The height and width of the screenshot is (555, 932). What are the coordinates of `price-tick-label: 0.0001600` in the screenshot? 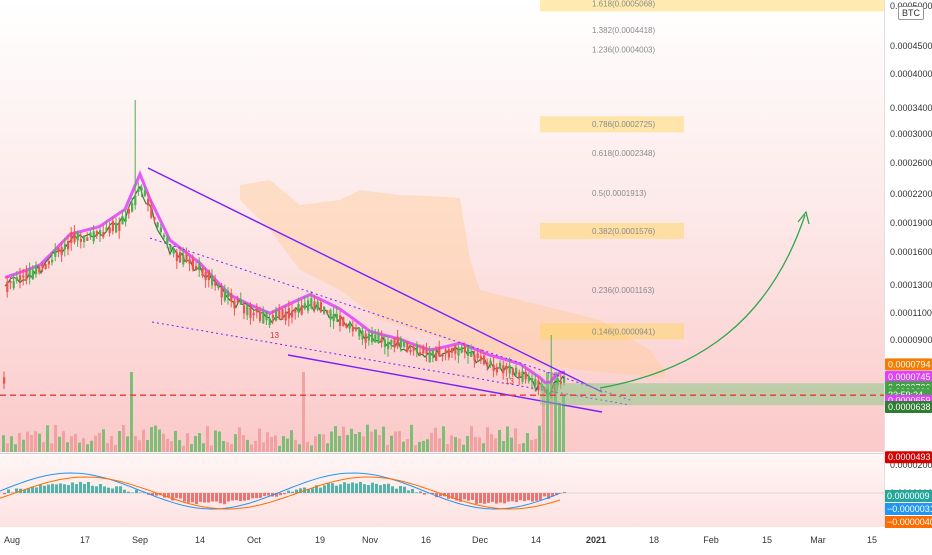 It's located at (911, 252).